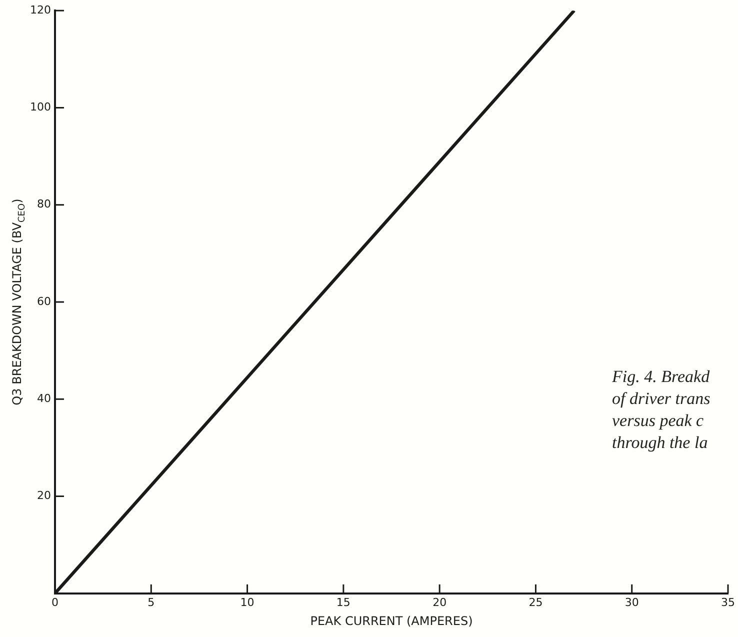 The height and width of the screenshot is (637, 738). Describe the element at coordinates (391, 621) in the screenshot. I see `x-axis-title: PEAK CURRENT (AMPERES)` at that location.